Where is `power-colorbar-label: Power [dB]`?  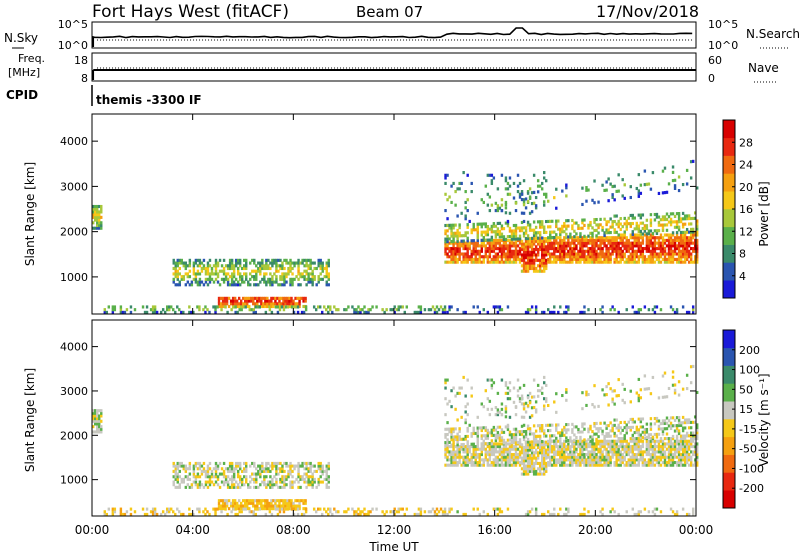 power-colorbar-label: Power [dB] is located at coordinates (764, 213).